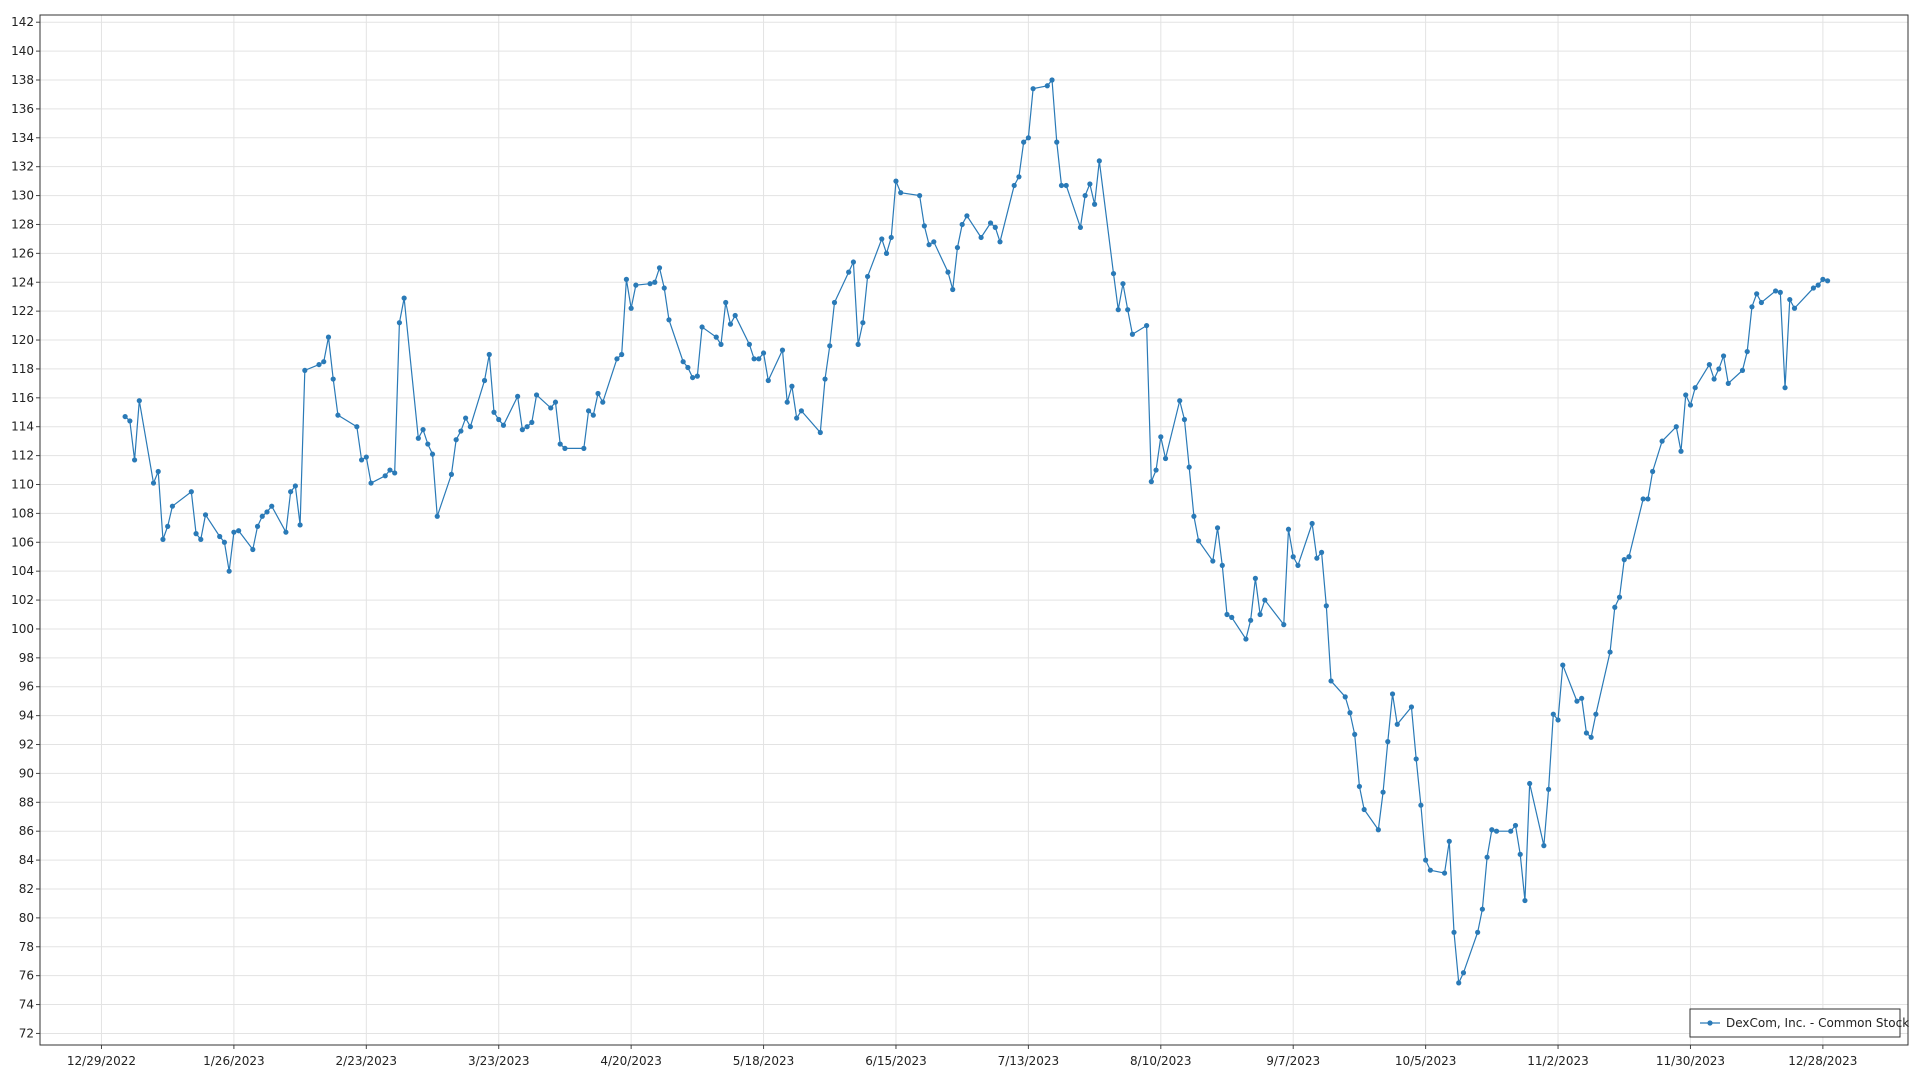 This screenshot has width=1920, height=1080. I want to click on x-tick-label: 11/2/2023, so click(1558, 1061).